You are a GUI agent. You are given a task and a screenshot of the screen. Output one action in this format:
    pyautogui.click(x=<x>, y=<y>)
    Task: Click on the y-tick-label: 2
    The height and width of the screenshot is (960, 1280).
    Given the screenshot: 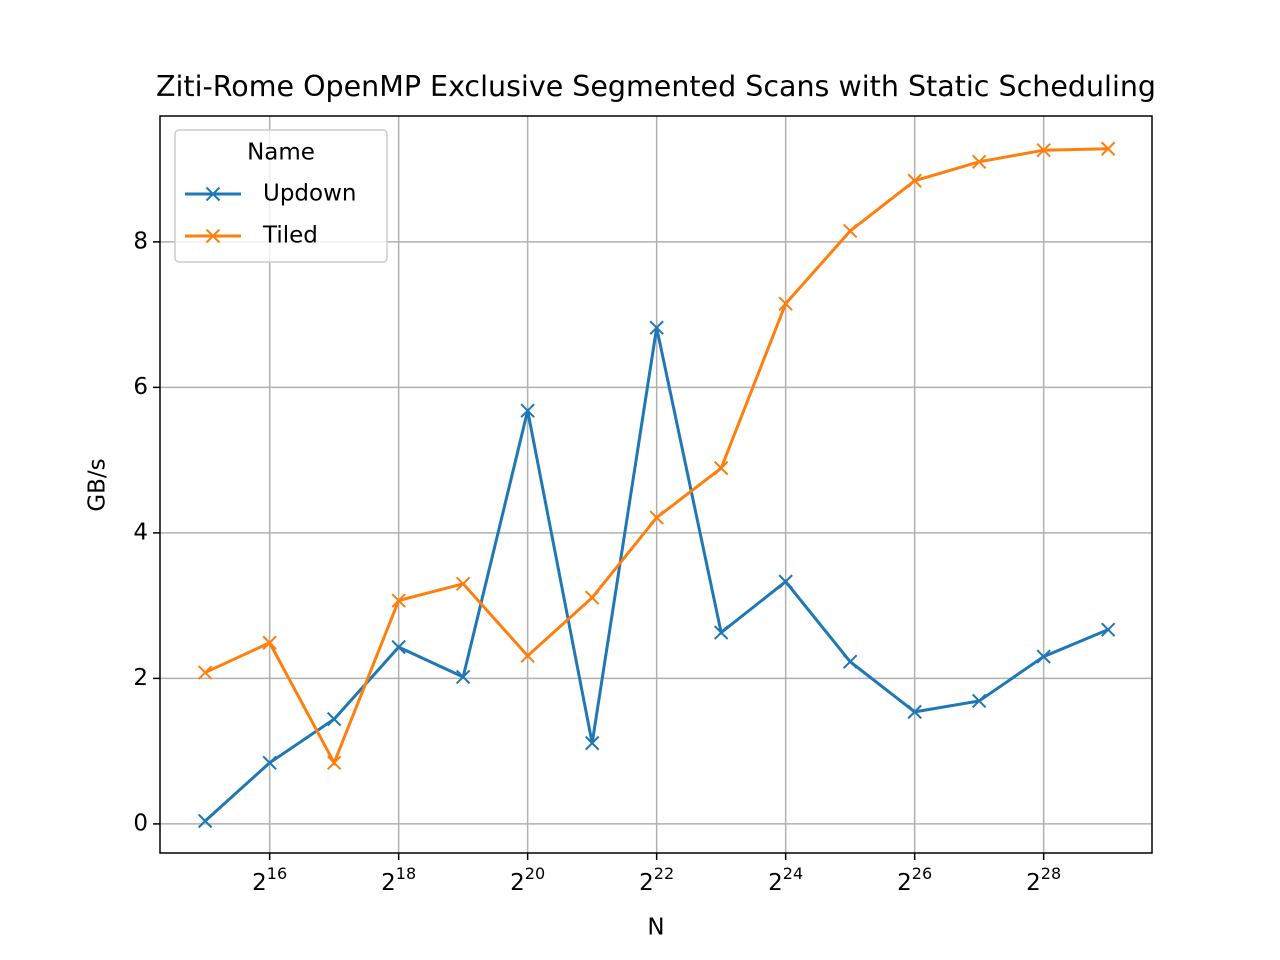 What is the action you would take?
    pyautogui.click(x=140, y=678)
    